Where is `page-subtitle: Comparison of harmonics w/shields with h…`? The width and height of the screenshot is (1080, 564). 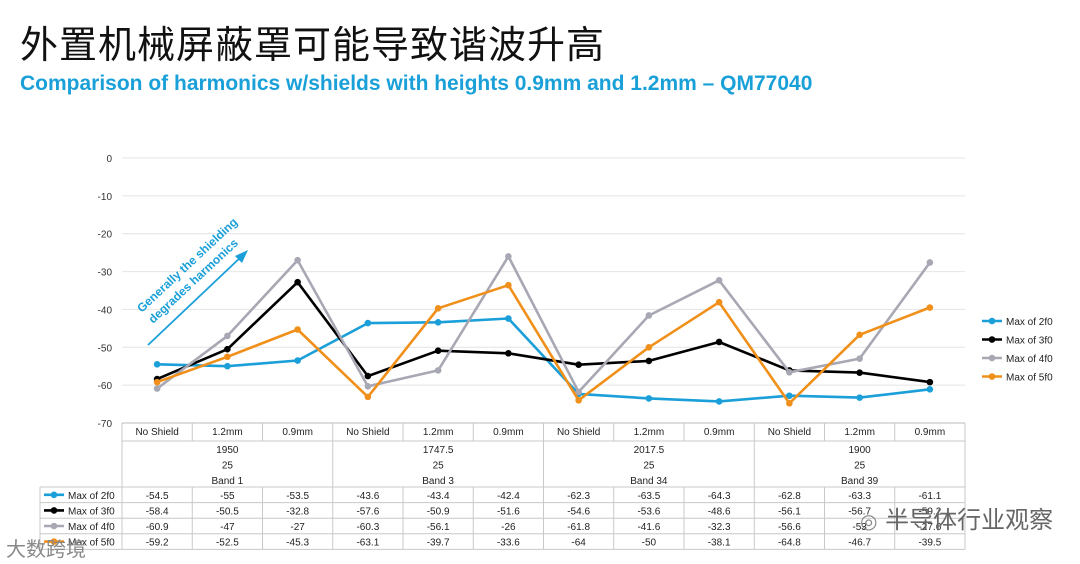
page-subtitle: Comparison of harmonics w/shields with h… is located at coordinates (416, 83).